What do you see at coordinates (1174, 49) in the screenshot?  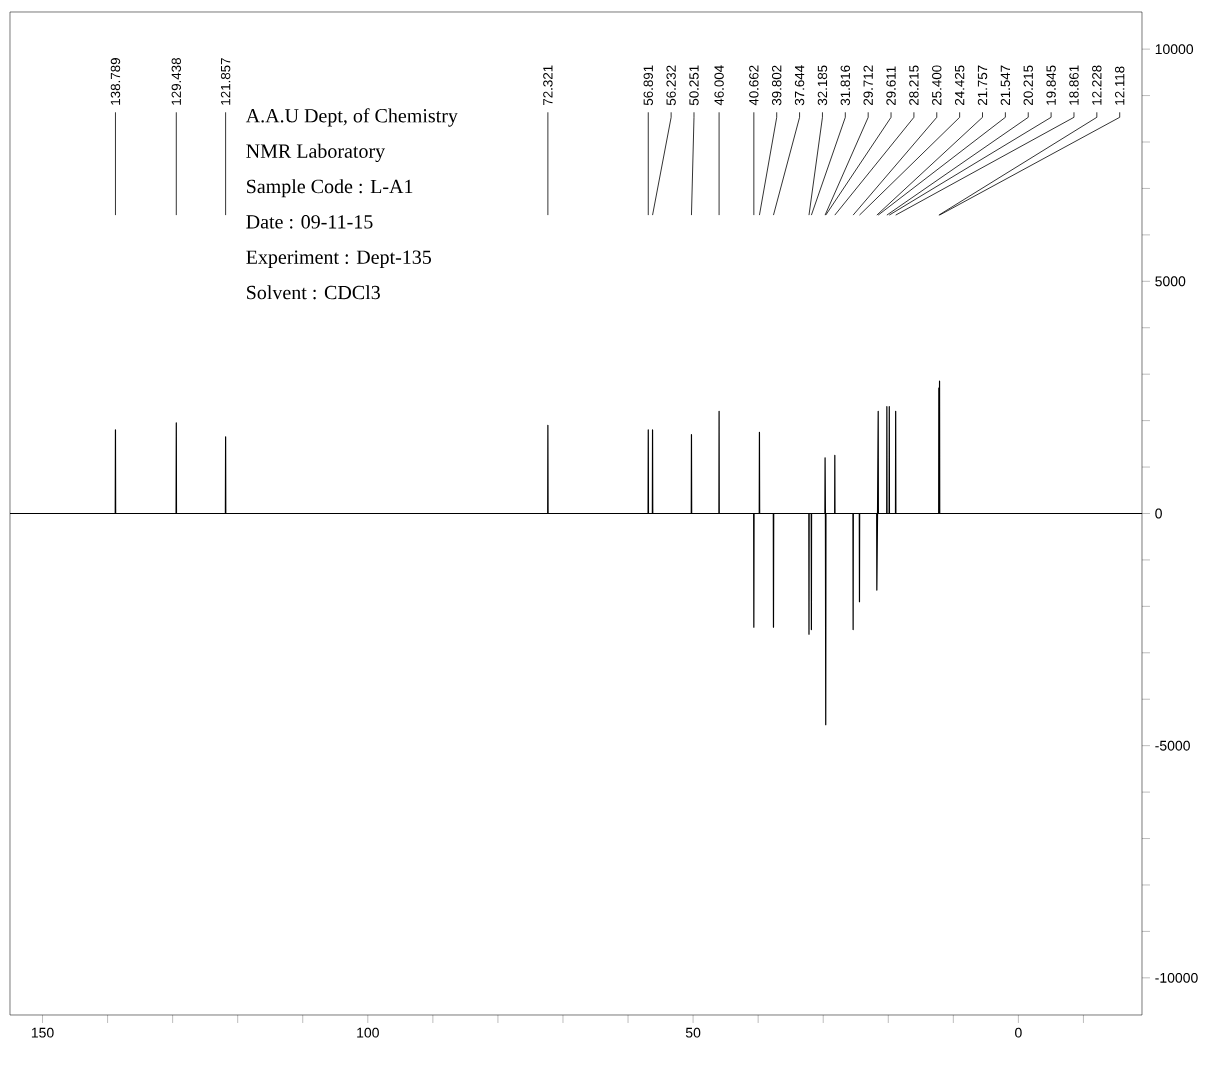 I see `y-tick-label: 10000` at bounding box center [1174, 49].